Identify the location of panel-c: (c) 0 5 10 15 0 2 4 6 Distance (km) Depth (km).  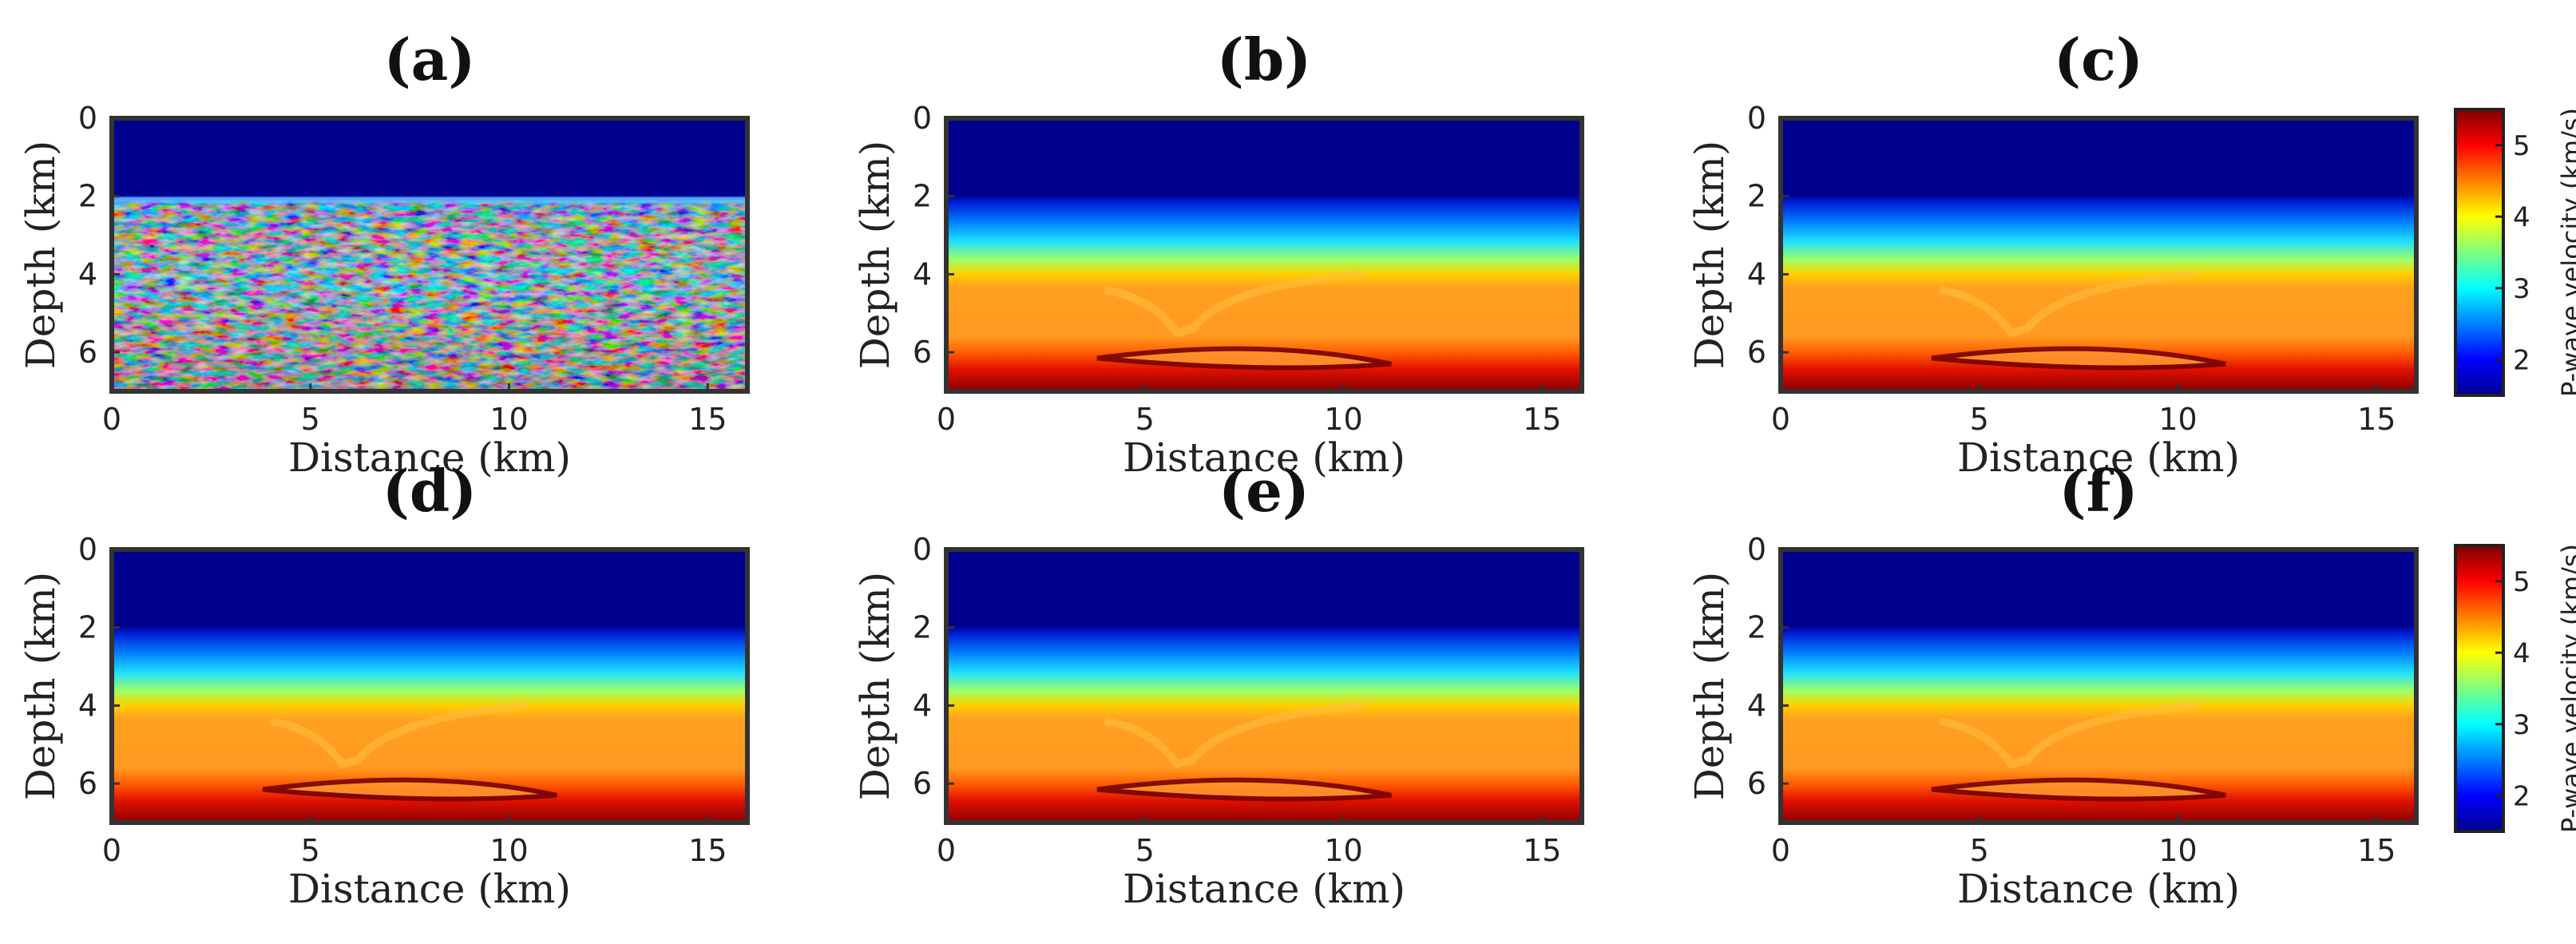
(2052, 254).